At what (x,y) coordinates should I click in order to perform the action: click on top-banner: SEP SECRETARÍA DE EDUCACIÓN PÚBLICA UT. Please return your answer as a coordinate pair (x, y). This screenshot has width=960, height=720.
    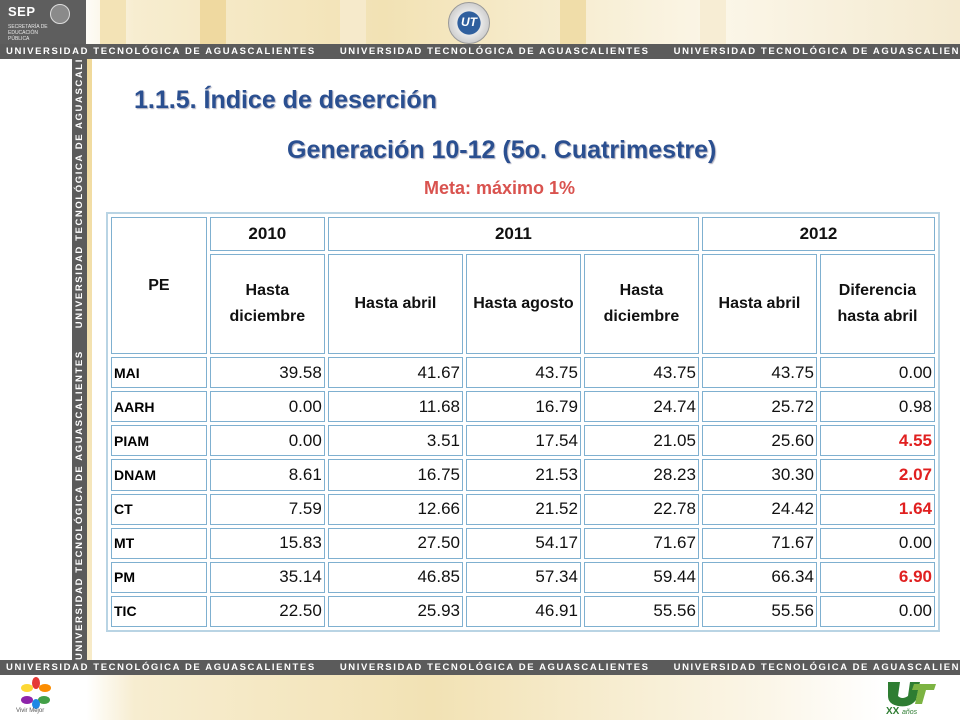
    Looking at the image, I should click on (480, 22).